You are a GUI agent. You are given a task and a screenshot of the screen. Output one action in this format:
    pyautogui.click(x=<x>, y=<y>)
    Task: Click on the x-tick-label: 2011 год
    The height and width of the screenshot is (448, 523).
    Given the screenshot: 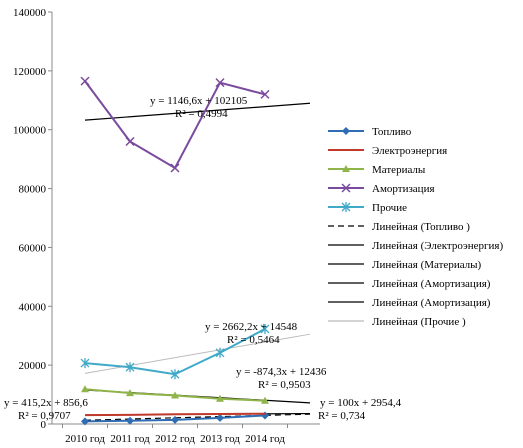 What is the action you would take?
    pyautogui.click(x=130, y=439)
    